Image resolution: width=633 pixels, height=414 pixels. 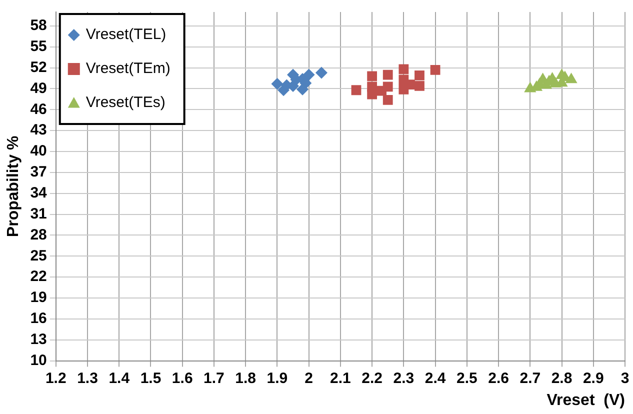 What do you see at coordinates (38, 255) in the screenshot?
I see `y-tick-label: 25` at bounding box center [38, 255].